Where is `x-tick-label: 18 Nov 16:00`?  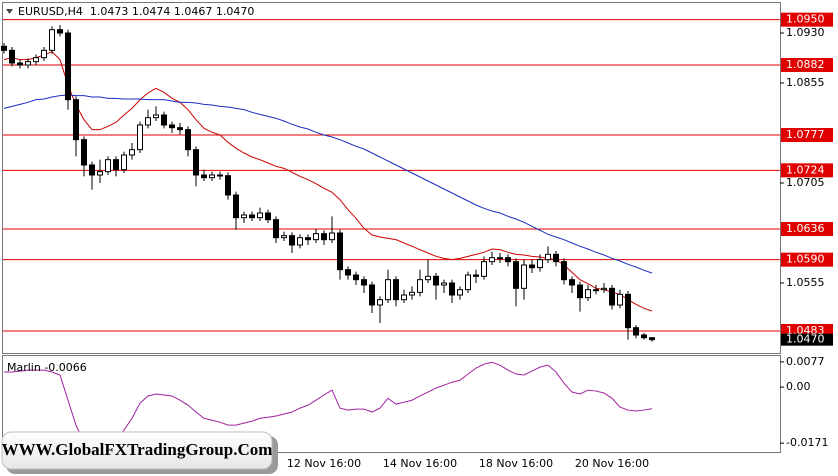 x-tick-label: 18 Nov 16:00 is located at coordinates (516, 463).